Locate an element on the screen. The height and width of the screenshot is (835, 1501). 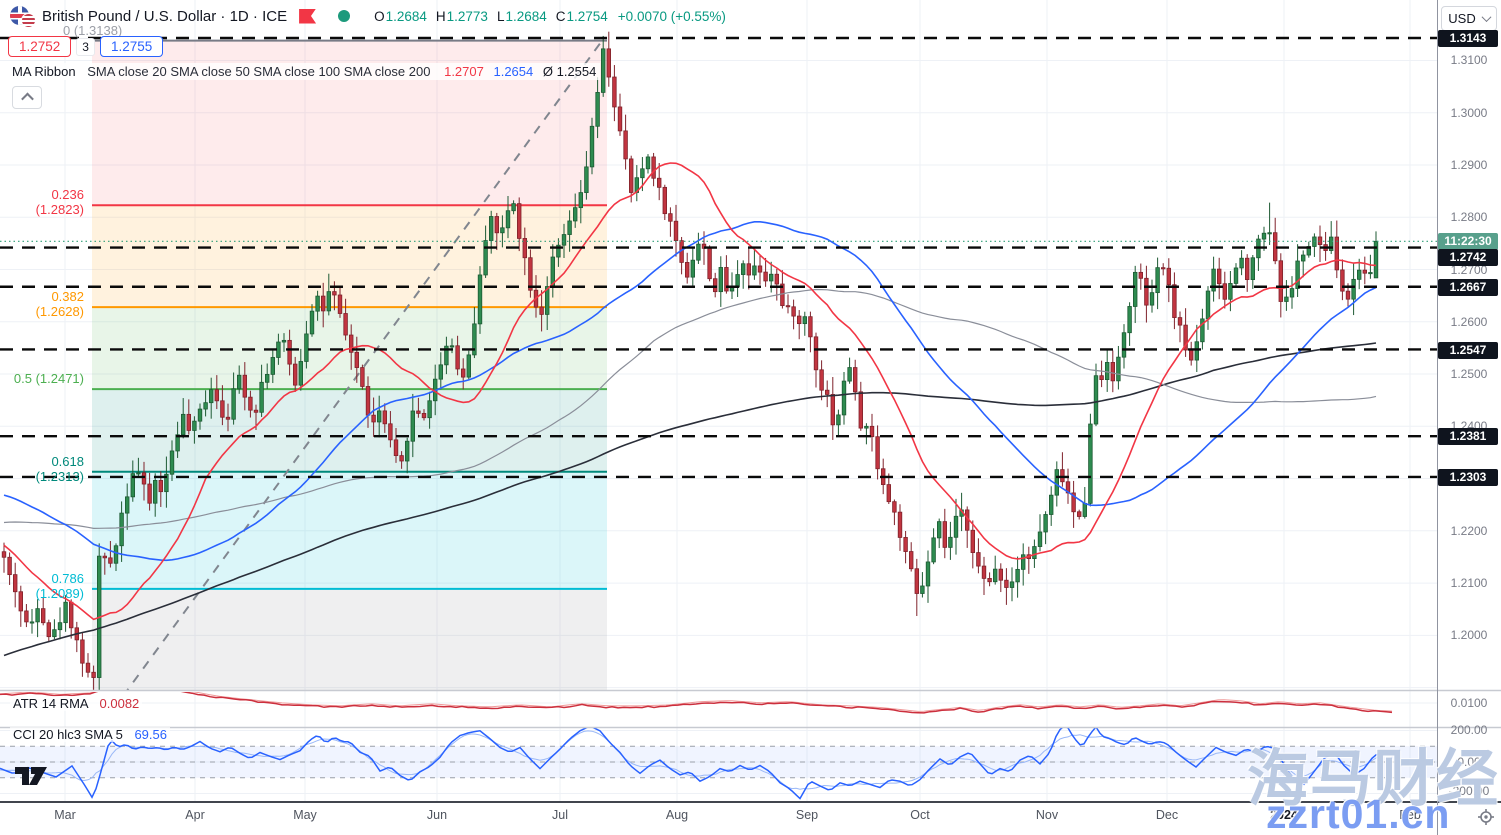
gbpusd-pair-flag-icon is located at coordinates (23, 16).